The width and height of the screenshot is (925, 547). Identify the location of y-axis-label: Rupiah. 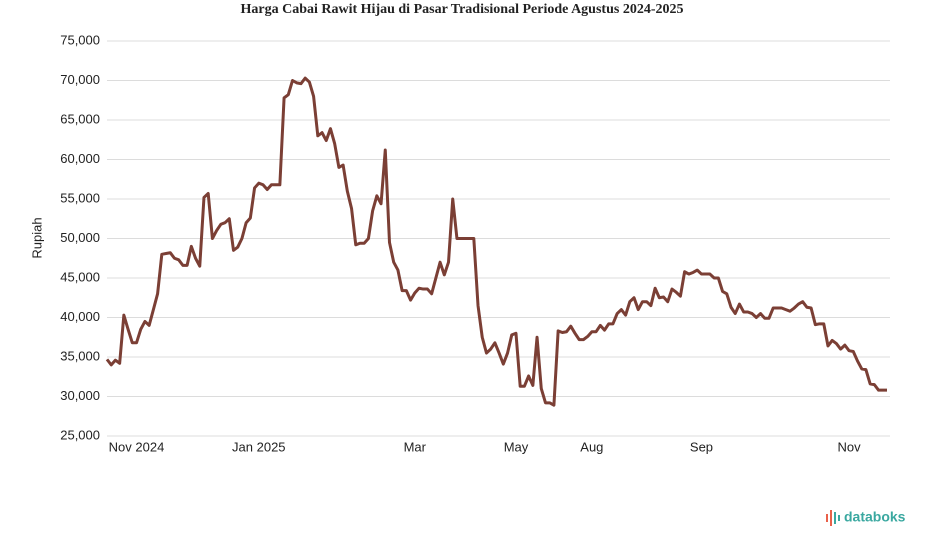
(36, 237).